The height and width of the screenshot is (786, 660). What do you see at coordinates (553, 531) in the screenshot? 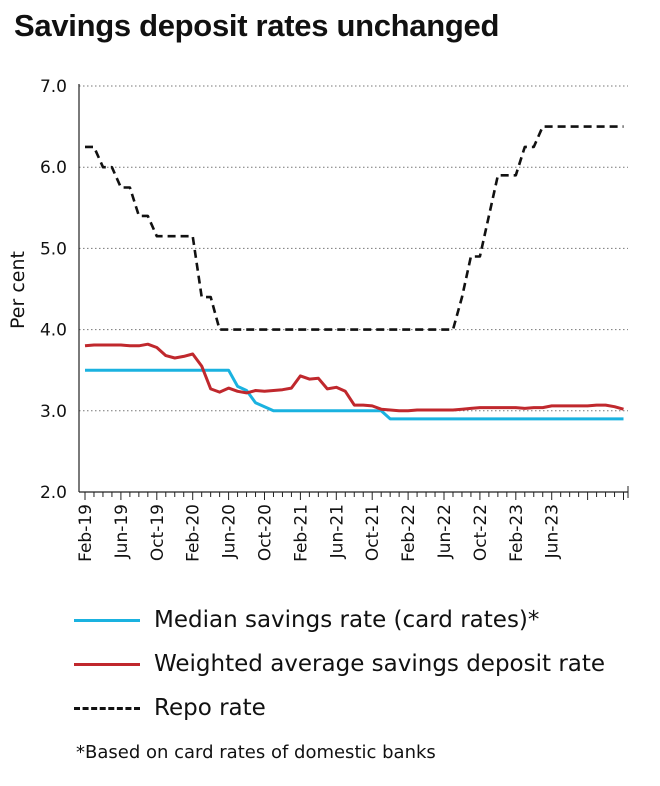
I see `x-tick-label: Jun-23` at bounding box center [553, 531].